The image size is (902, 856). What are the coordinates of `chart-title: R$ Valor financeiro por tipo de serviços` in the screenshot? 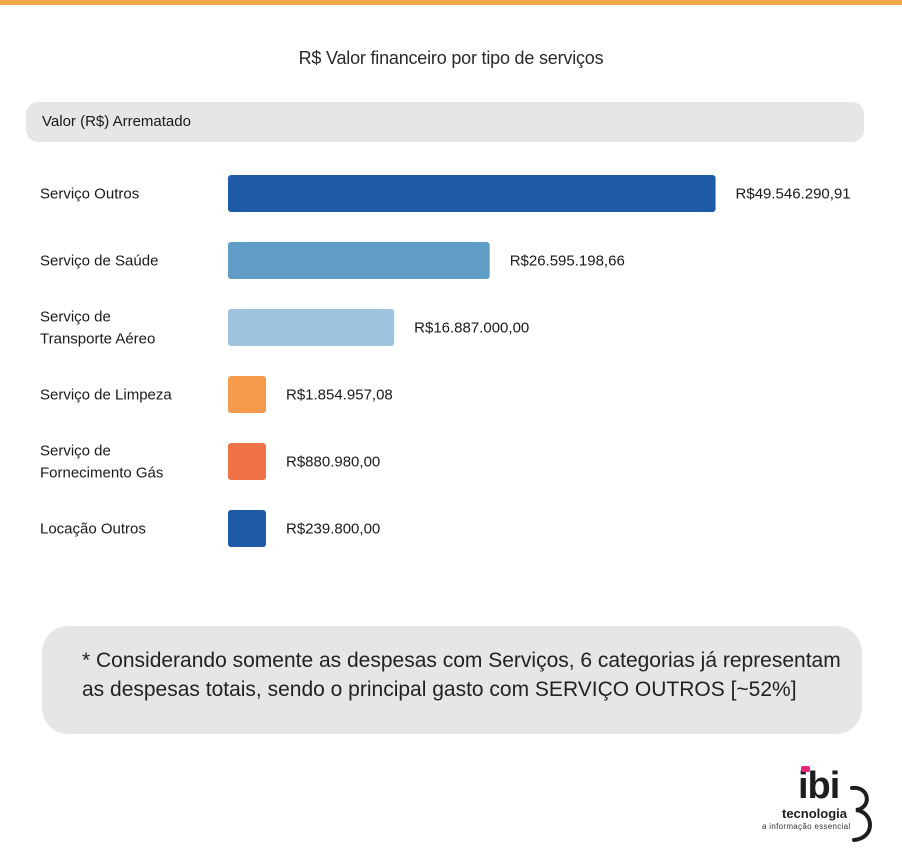 It's located at (451, 58).